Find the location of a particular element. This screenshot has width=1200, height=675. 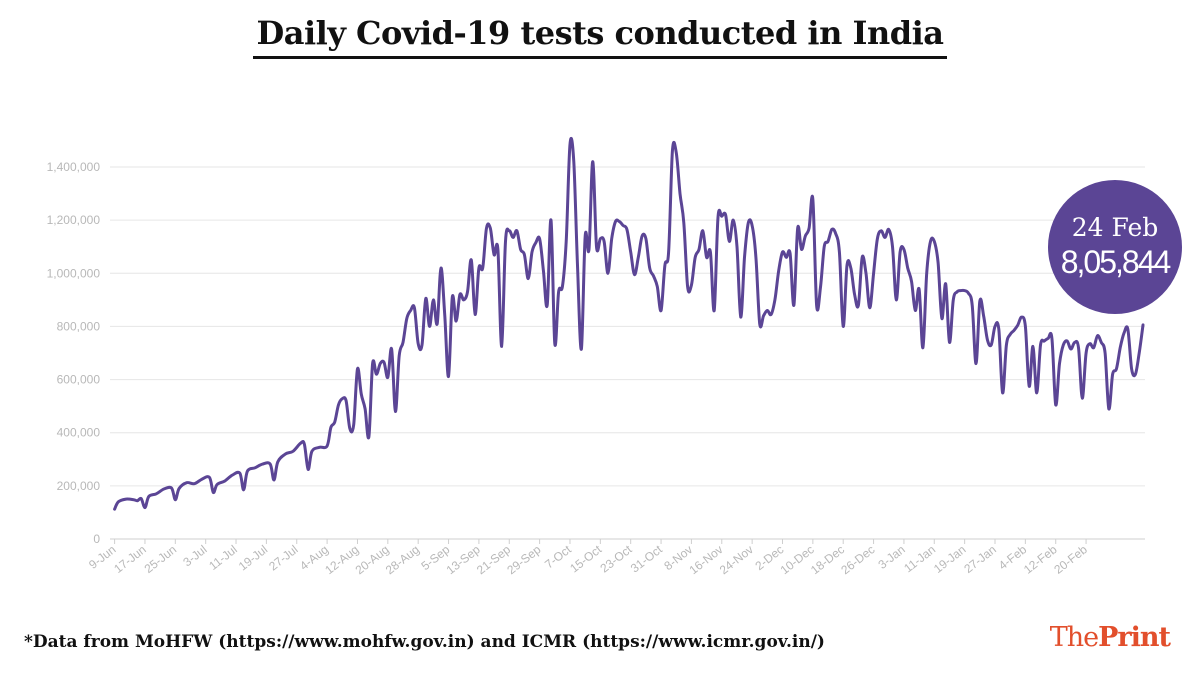

brand-logo: ThePrint is located at coordinates (1110, 637).